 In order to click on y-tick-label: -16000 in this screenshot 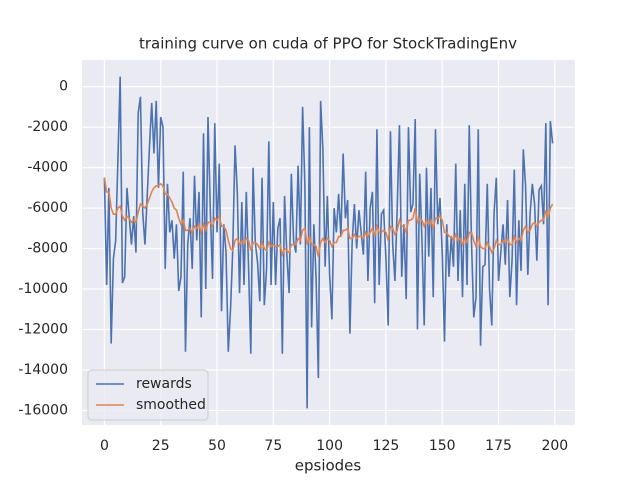, I will do `click(43, 410)`.